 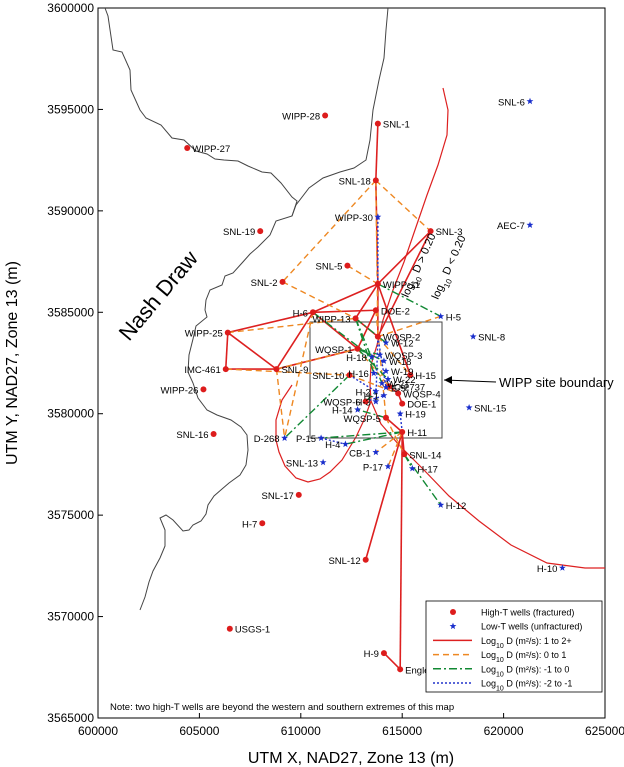 What do you see at coordinates (490, 409) in the screenshot?
I see `well-label: SNL-15` at bounding box center [490, 409].